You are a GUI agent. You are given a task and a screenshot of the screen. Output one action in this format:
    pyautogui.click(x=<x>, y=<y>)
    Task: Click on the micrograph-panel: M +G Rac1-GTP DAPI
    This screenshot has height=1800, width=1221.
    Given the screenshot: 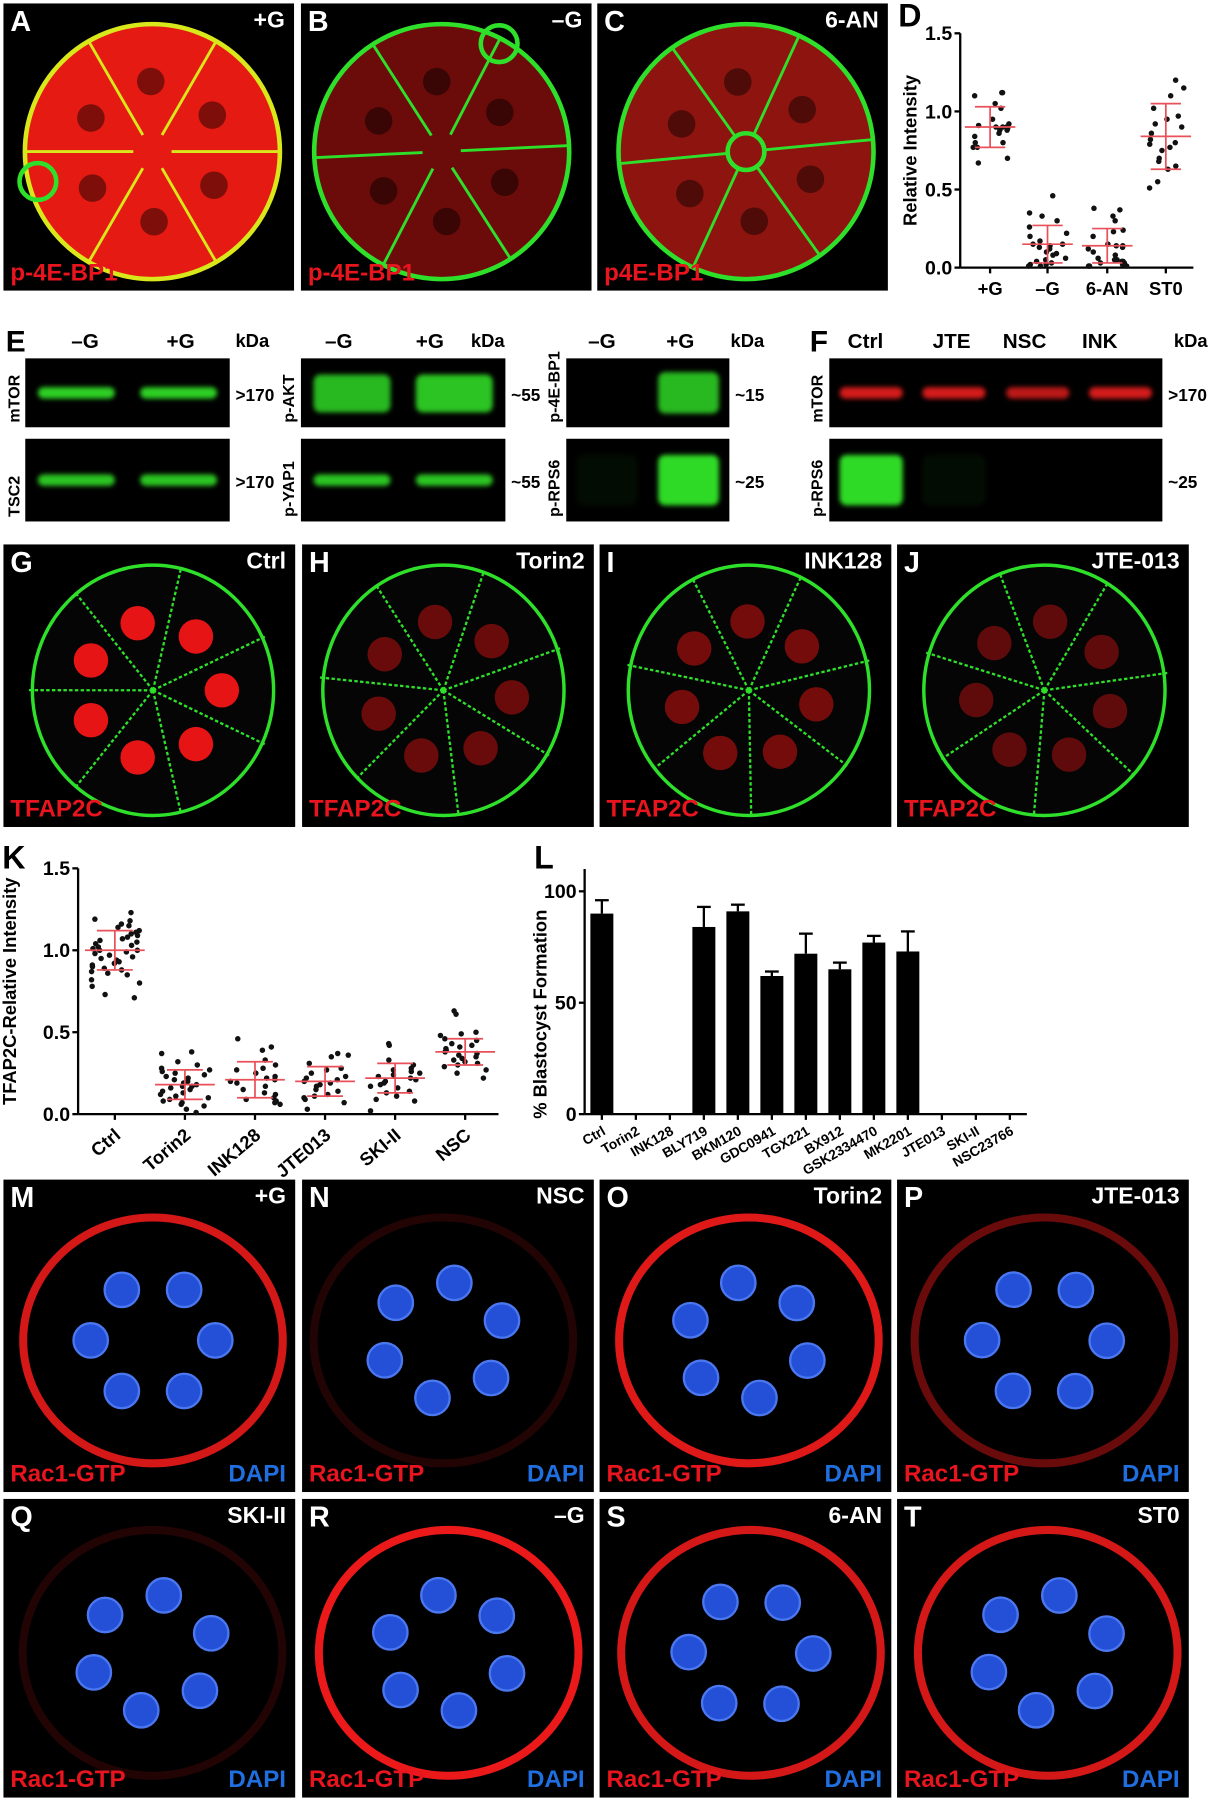 What is the action you would take?
    pyautogui.click(x=149, y=1336)
    